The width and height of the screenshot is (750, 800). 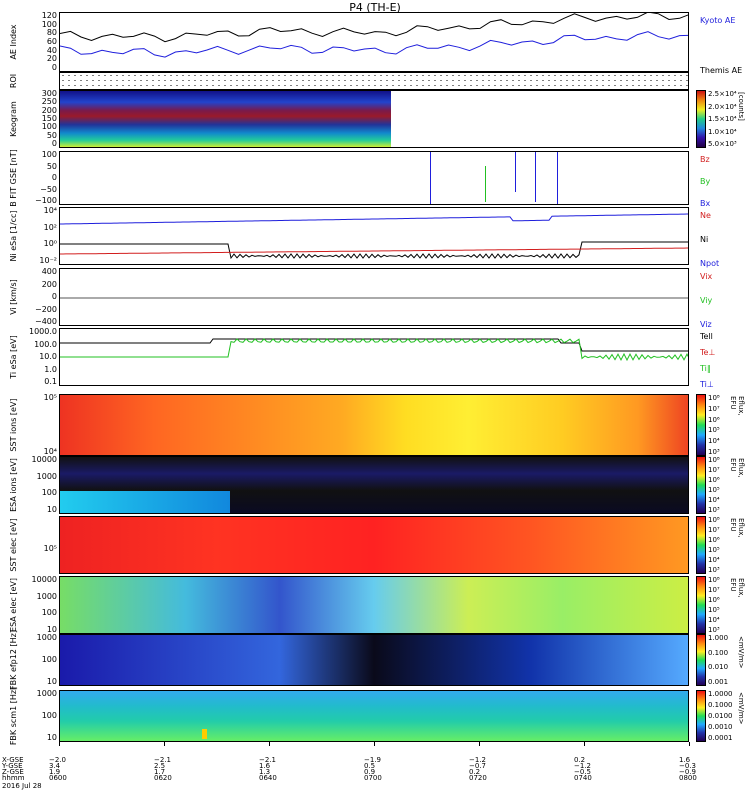 I want to click on x-tick-value: 0740, so click(x=583, y=778).